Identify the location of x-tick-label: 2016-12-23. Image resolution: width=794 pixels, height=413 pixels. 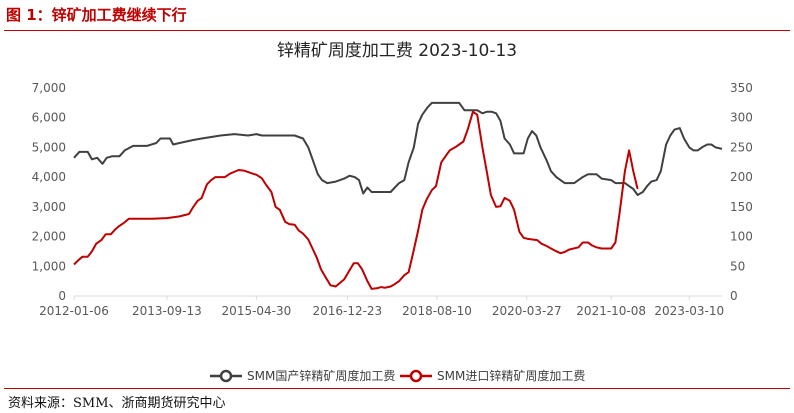
(347, 311).